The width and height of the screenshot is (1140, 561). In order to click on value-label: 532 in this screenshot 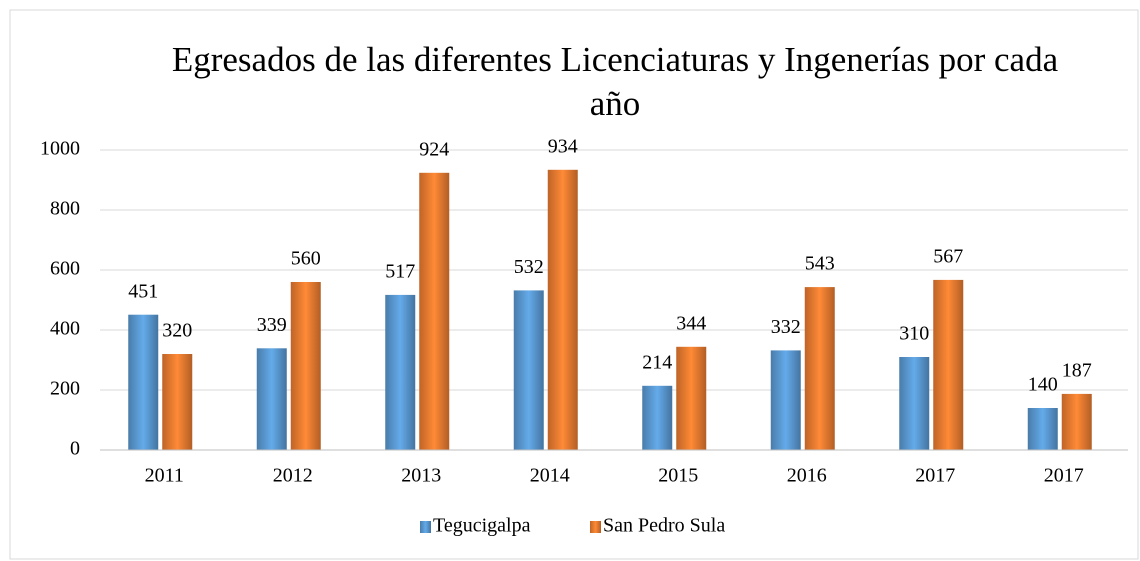, I will do `click(529, 267)`.